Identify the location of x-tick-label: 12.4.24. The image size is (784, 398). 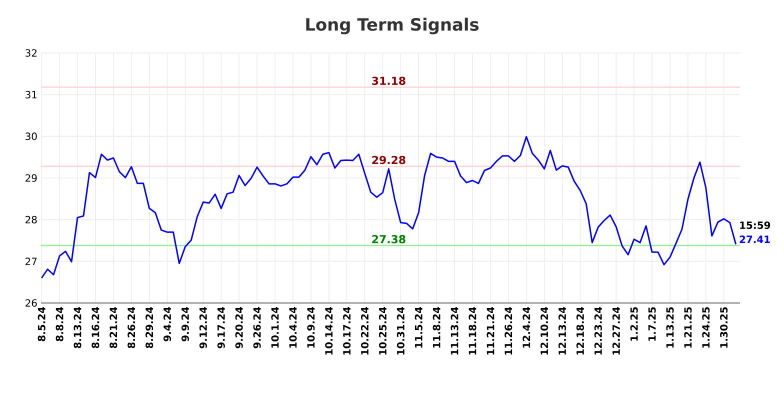
(526, 327).